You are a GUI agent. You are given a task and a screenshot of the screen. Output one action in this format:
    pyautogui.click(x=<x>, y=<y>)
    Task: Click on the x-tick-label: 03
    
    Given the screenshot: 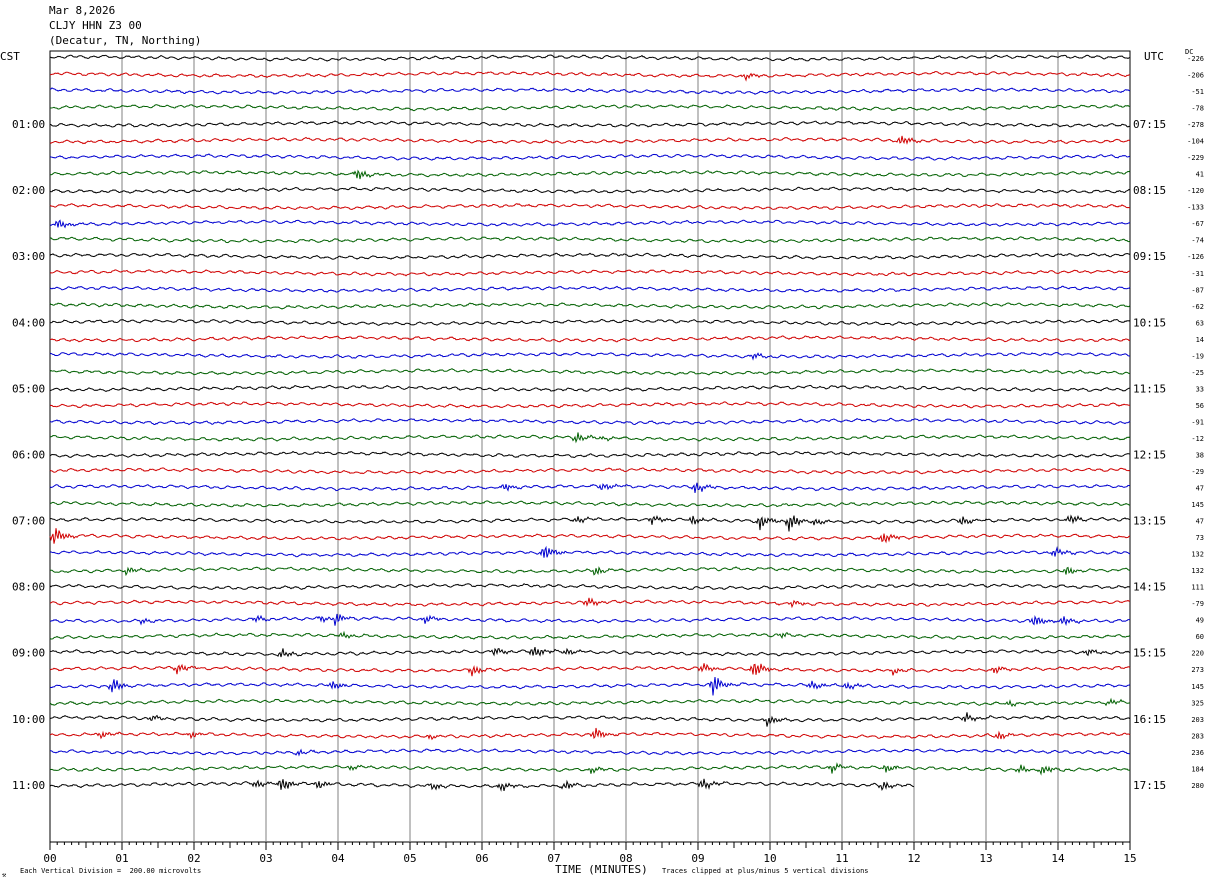 What is the action you would take?
    pyautogui.click(x=265, y=858)
    